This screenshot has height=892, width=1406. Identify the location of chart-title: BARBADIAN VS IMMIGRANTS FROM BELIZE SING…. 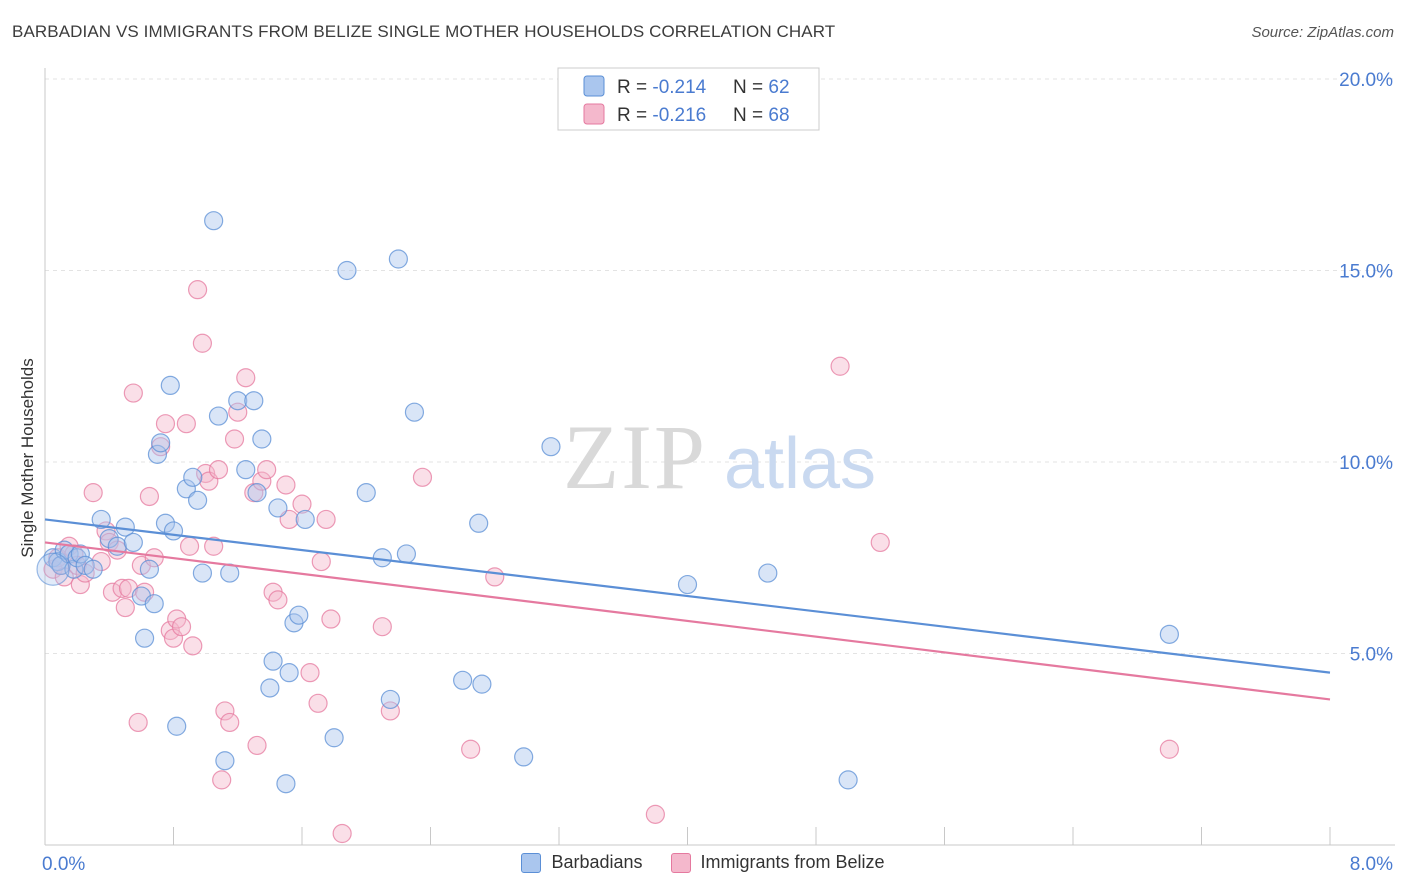
(424, 31).